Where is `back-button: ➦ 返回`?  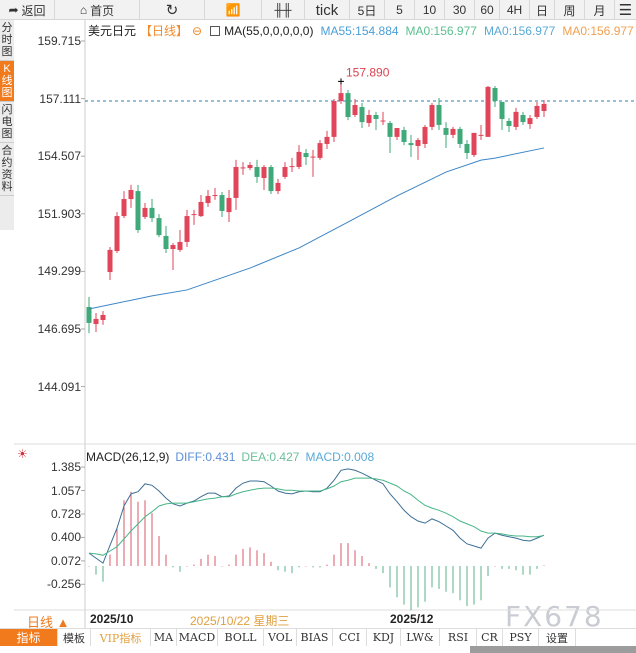
back-button: ➦ 返回 is located at coordinates (27, 10).